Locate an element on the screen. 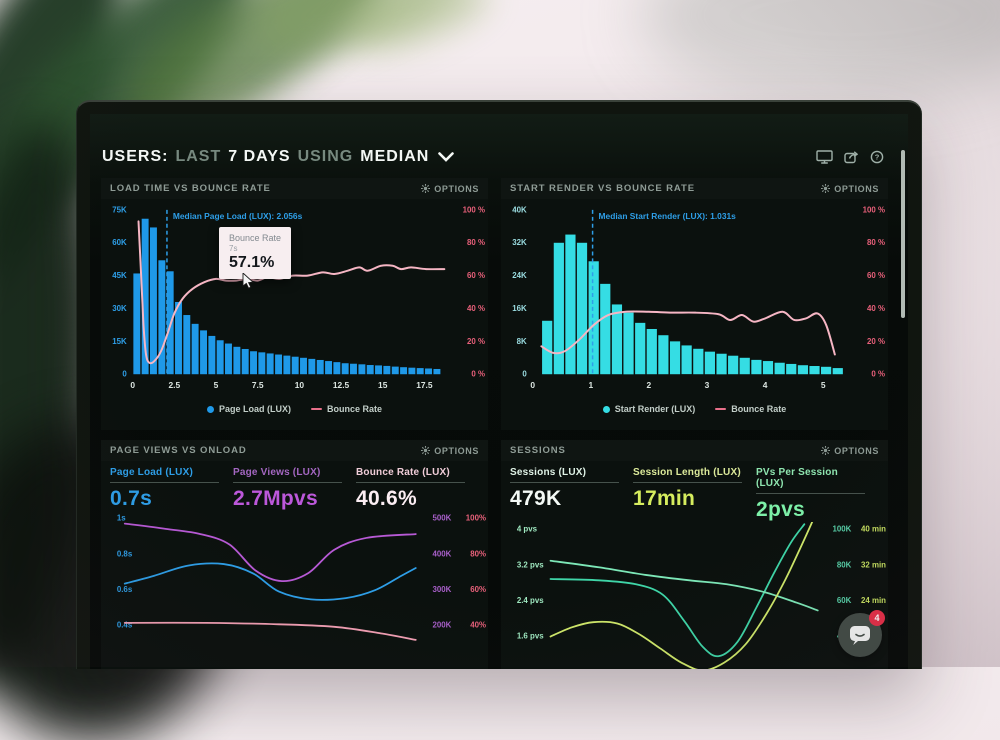 This screenshot has height=740, width=1000. svg-text: 15 is located at coordinates (383, 385).